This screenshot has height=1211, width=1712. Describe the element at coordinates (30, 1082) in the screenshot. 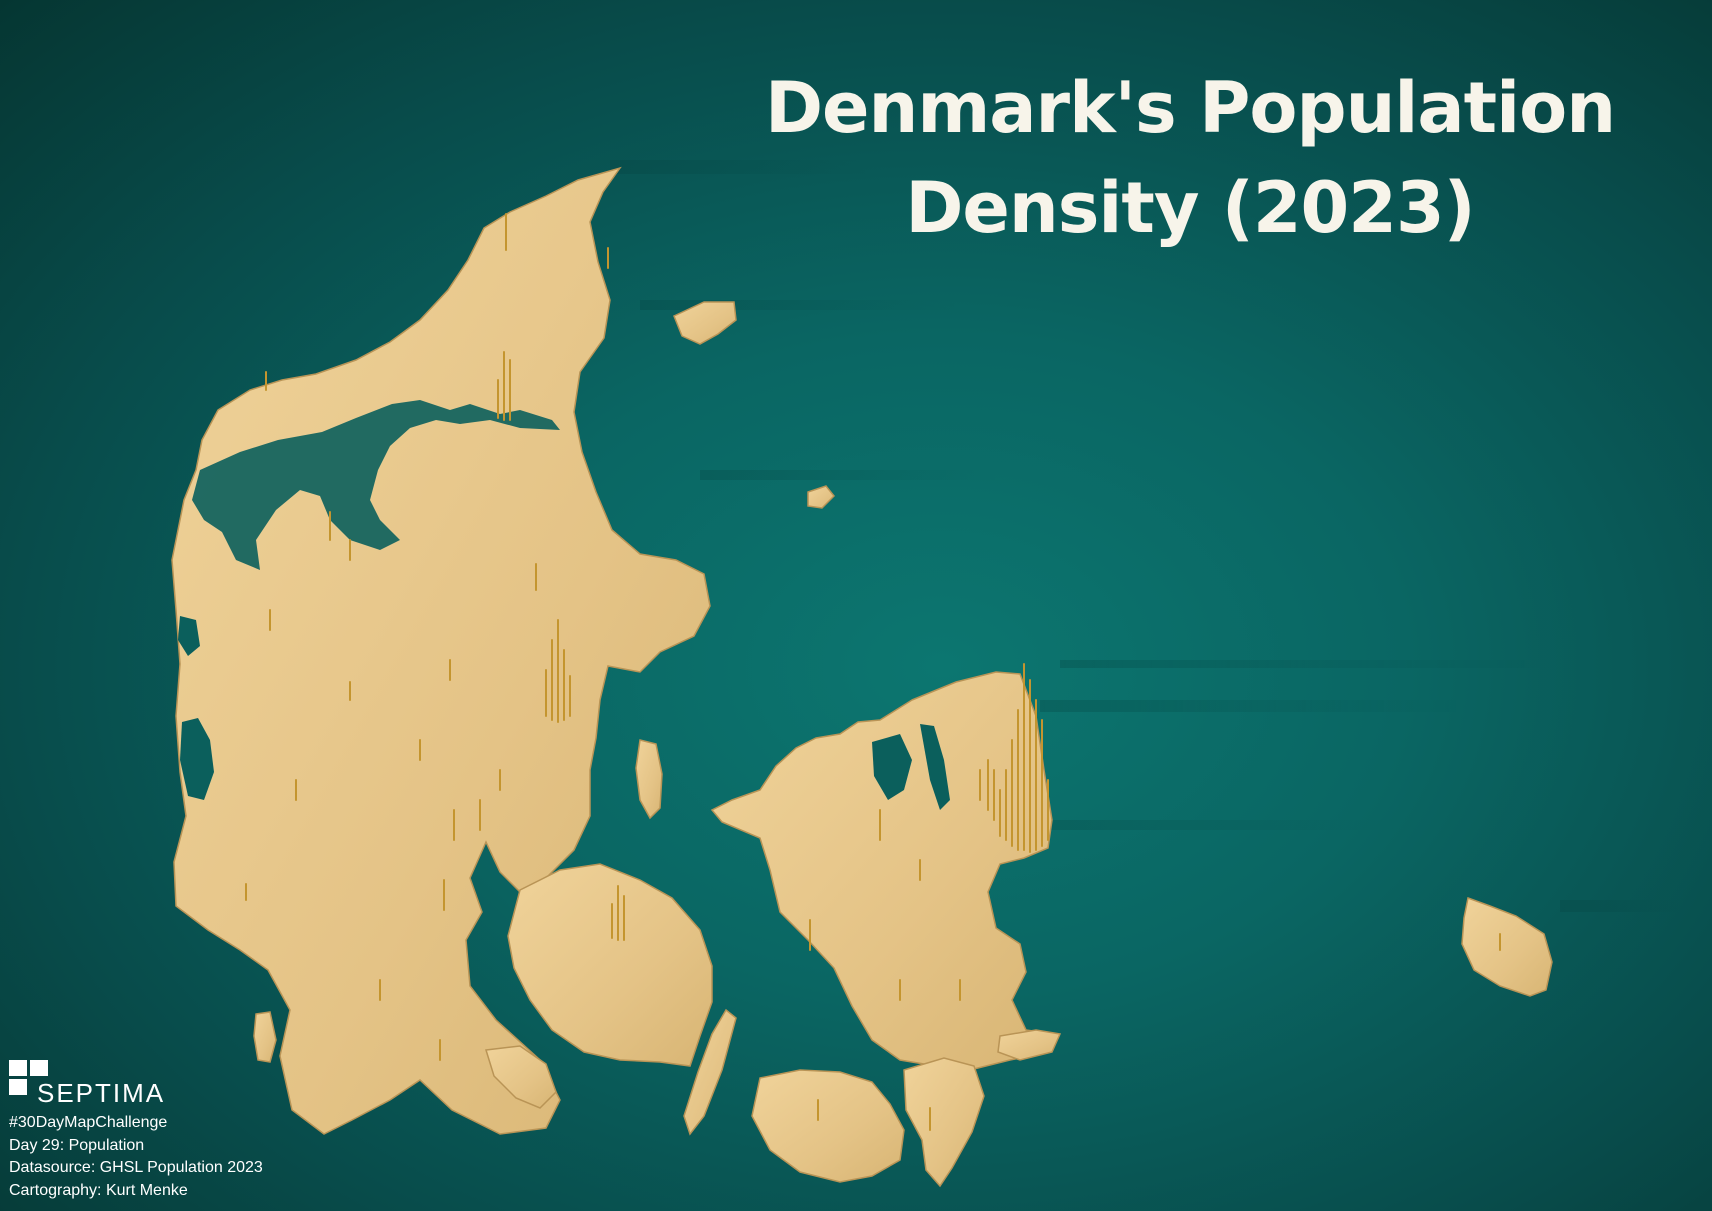

I see `septima-logo-icon` at that location.